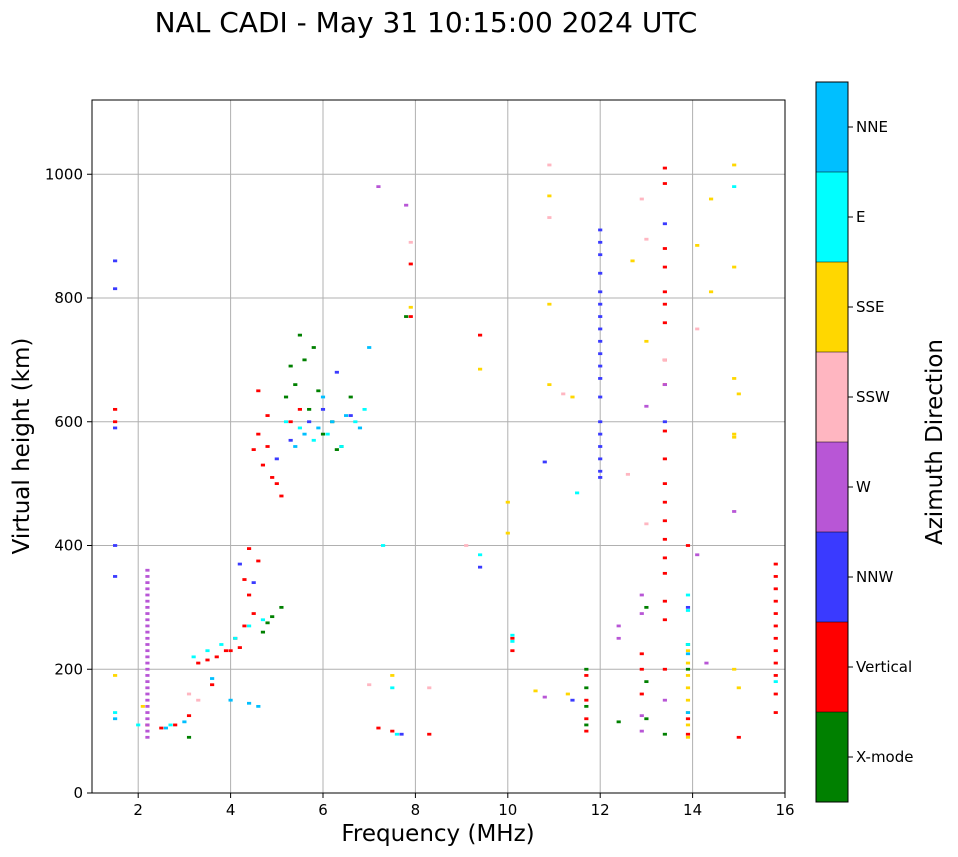 The height and width of the screenshot is (857, 958). I want to click on colorbar-tick-label: Vertical, so click(884, 667).